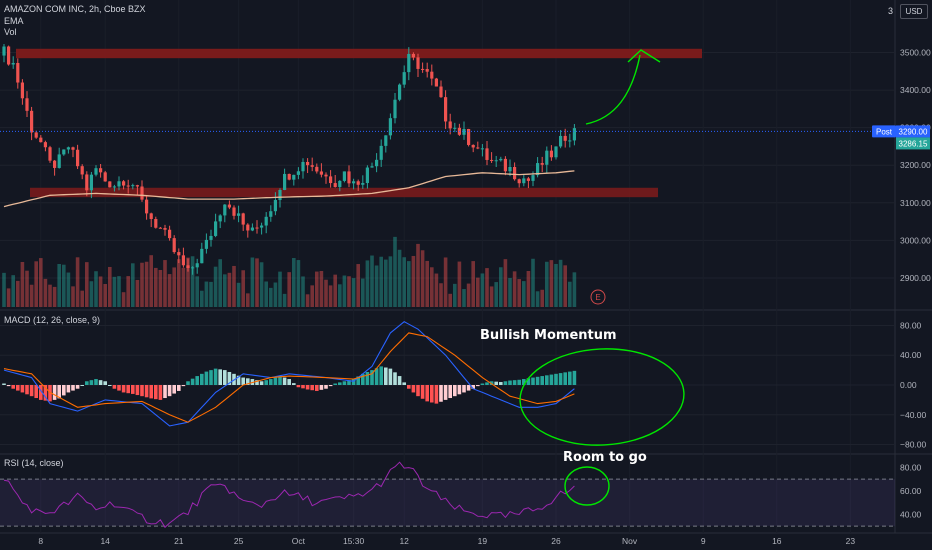  What do you see at coordinates (52, 320) in the screenshot?
I see `macd-title: MACD (12, 26, close, 9)` at bounding box center [52, 320].